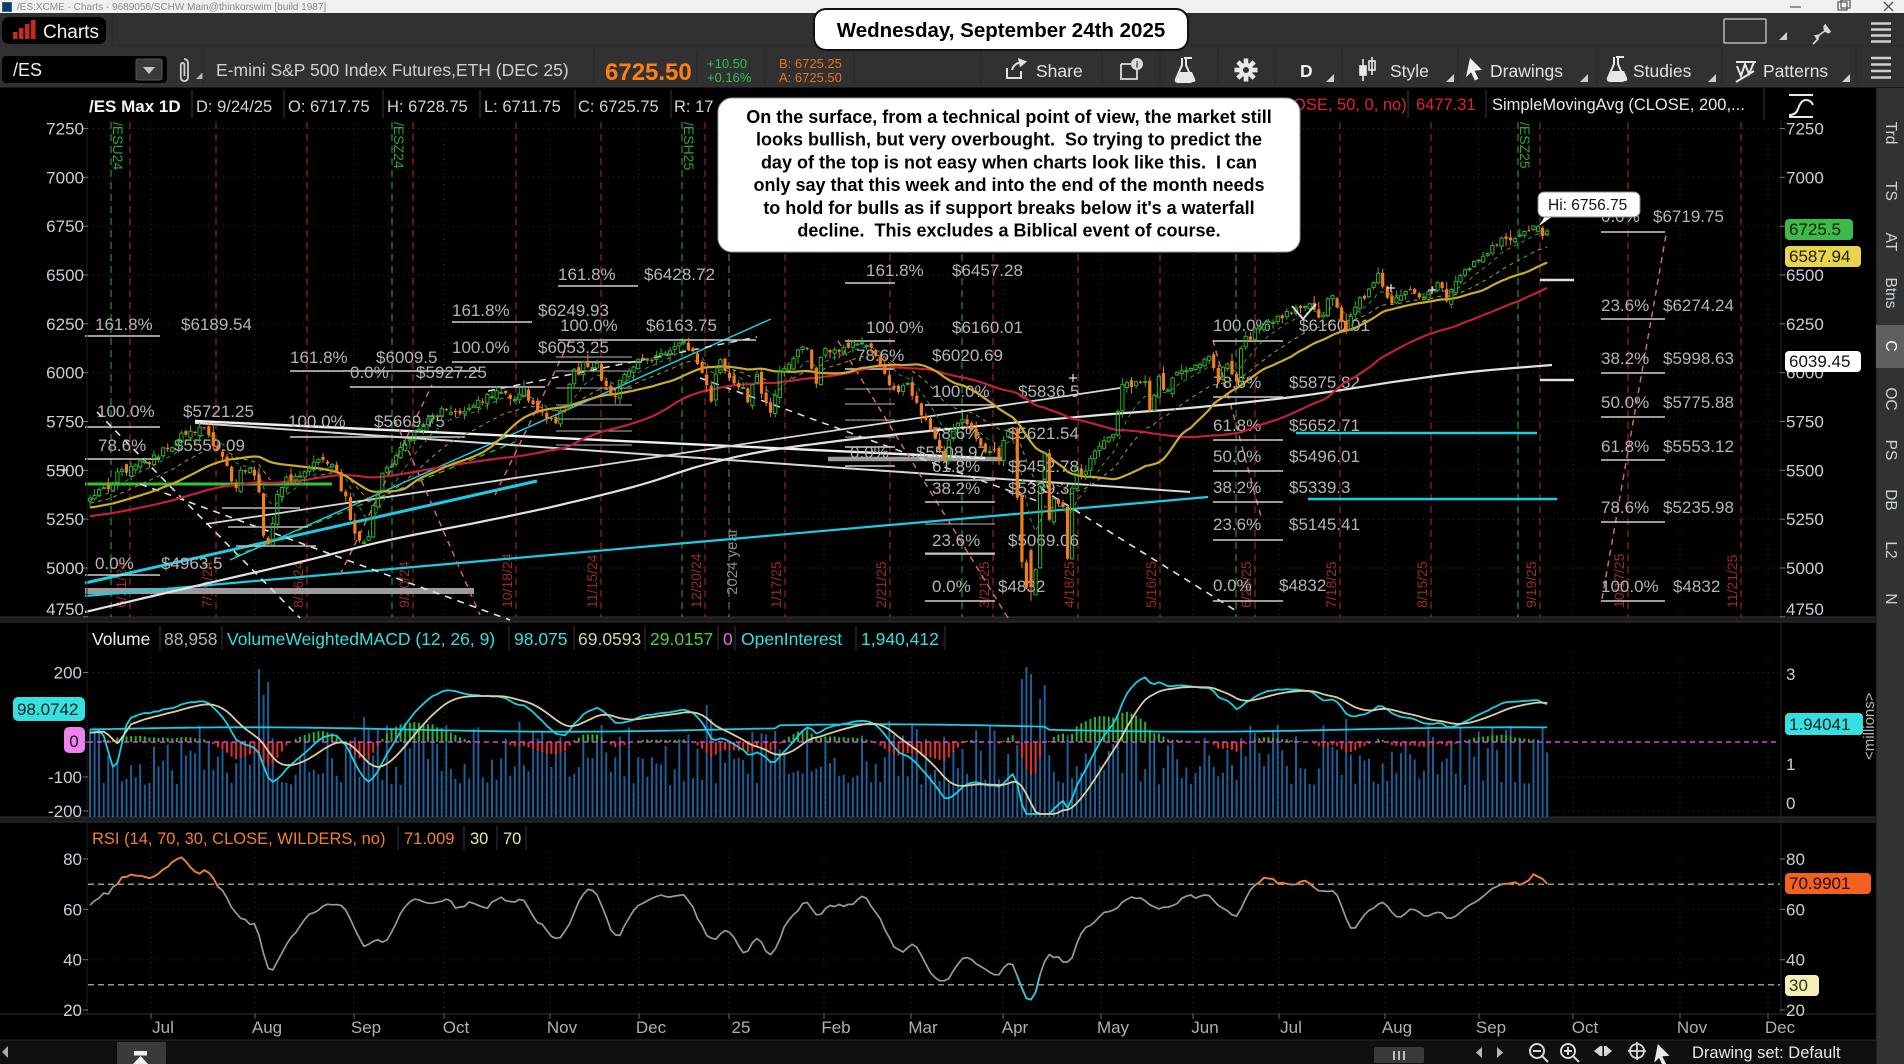 Image resolution: width=1904 pixels, height=1064 pixels. What do you see at coordinates (1805, 568) in the screenshot?
I see `svg-text: 5000` at bounding box center [1805, 568].